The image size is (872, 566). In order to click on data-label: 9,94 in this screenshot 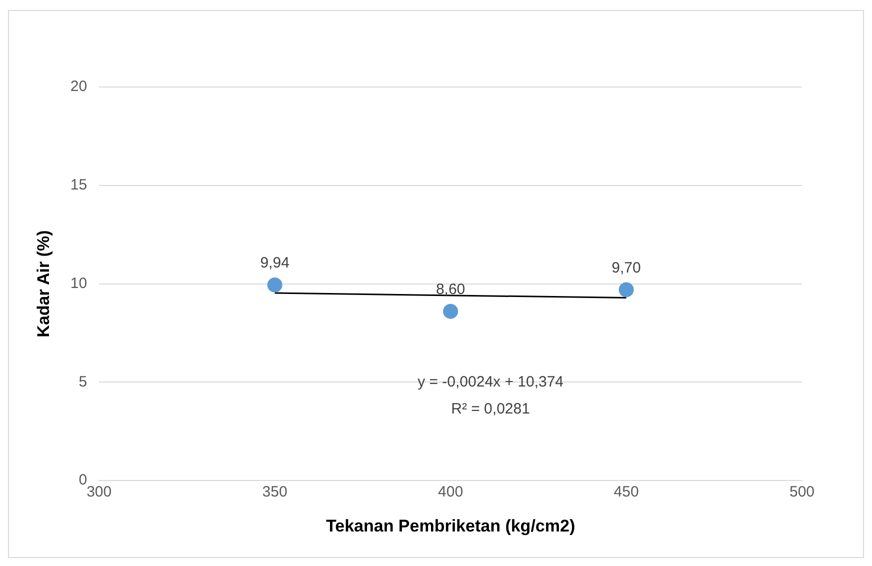, I will do `click(275, 263)`.